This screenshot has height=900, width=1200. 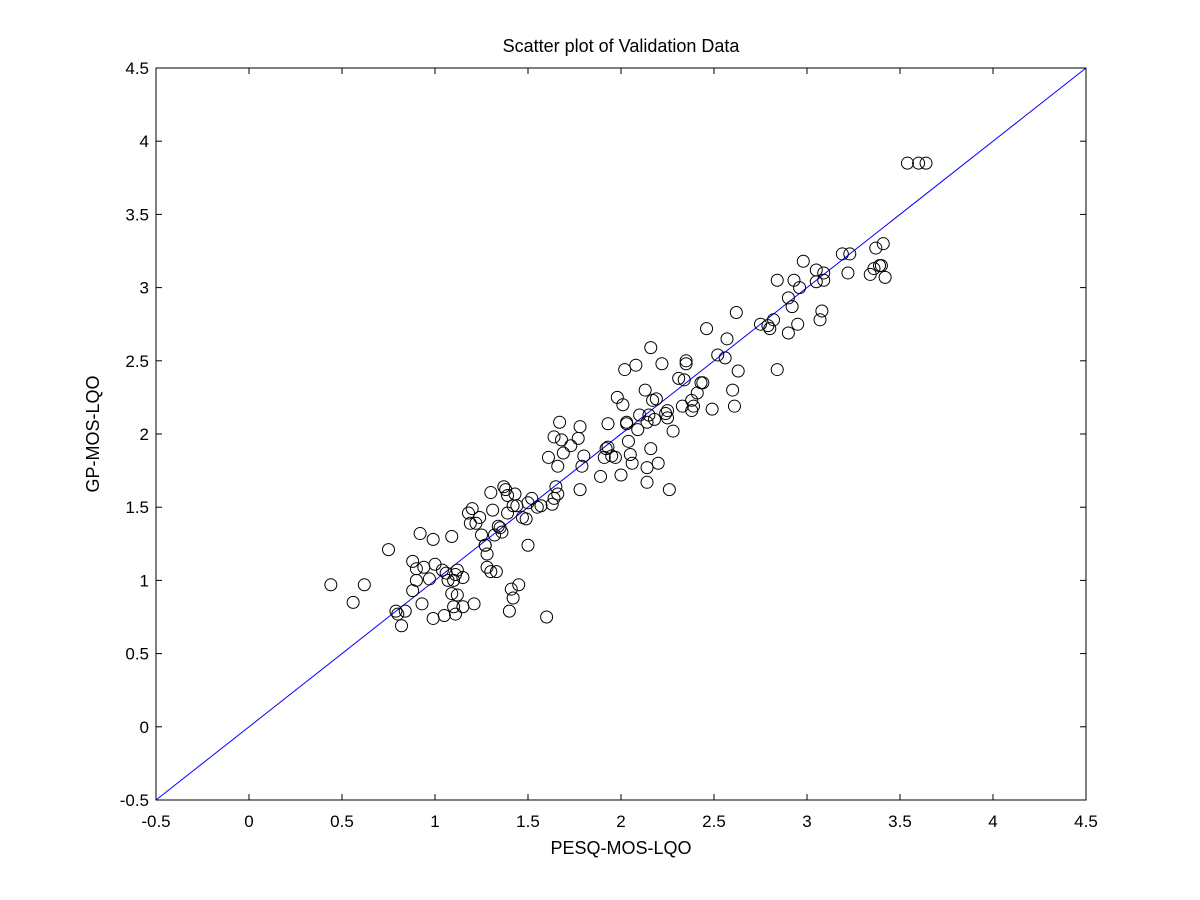 What do you see at coordinates (144, 727) in the screenshot?
I see `y-tick-label: 0` at bounding box center [144, 727].